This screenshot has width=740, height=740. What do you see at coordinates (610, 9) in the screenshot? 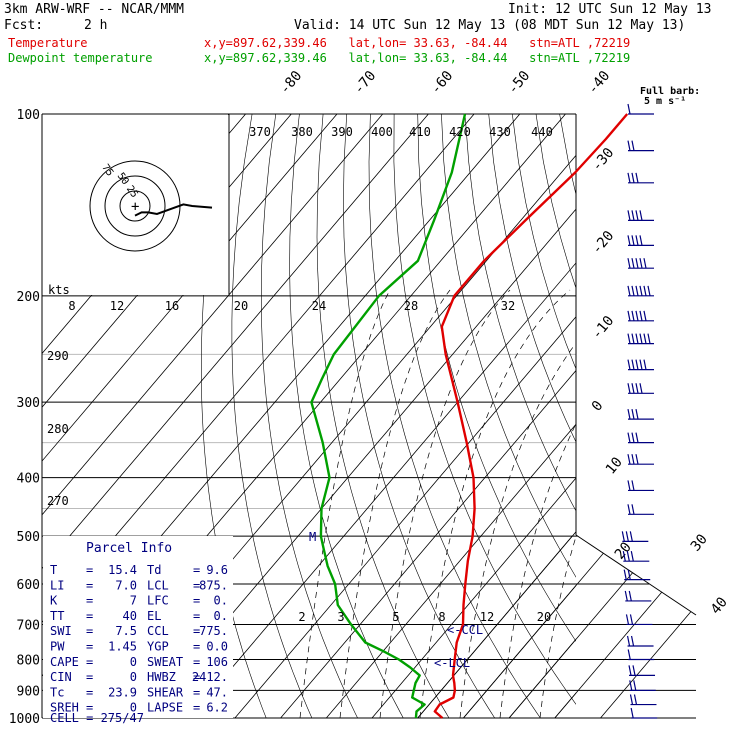
I see `init-time: Init: 12 UTC Sun 12 May 13` at bounding box center [610, 9].